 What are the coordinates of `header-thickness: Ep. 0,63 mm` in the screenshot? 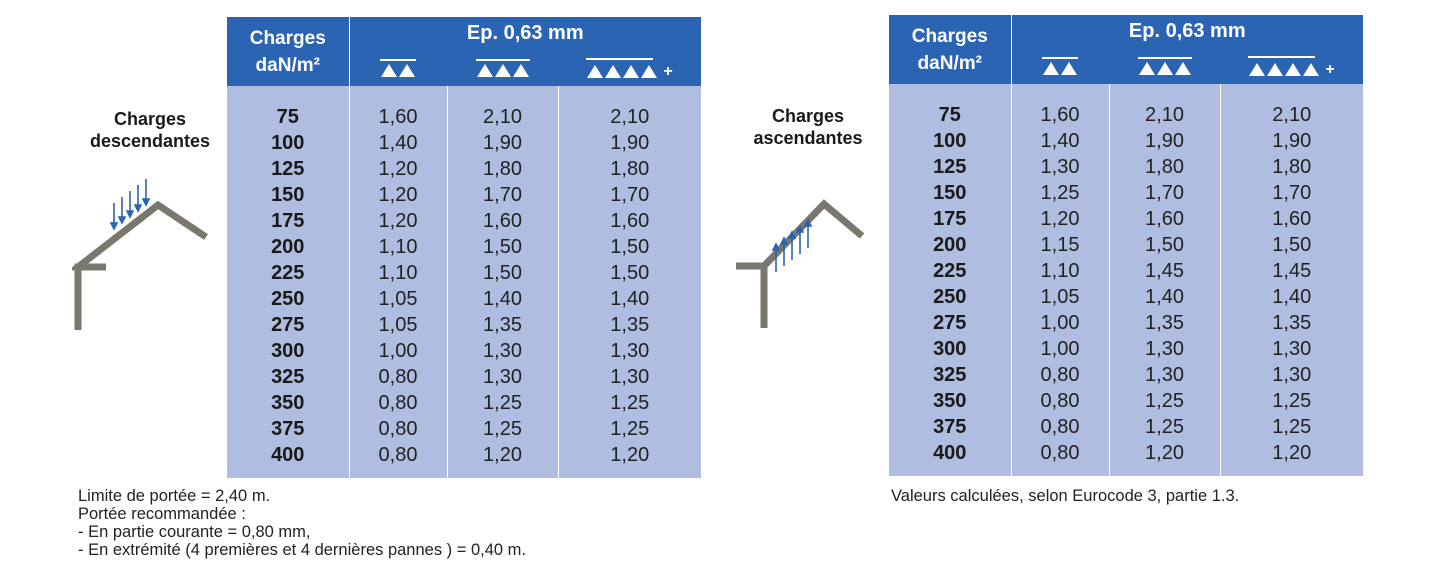 It's located at (1187, 31).